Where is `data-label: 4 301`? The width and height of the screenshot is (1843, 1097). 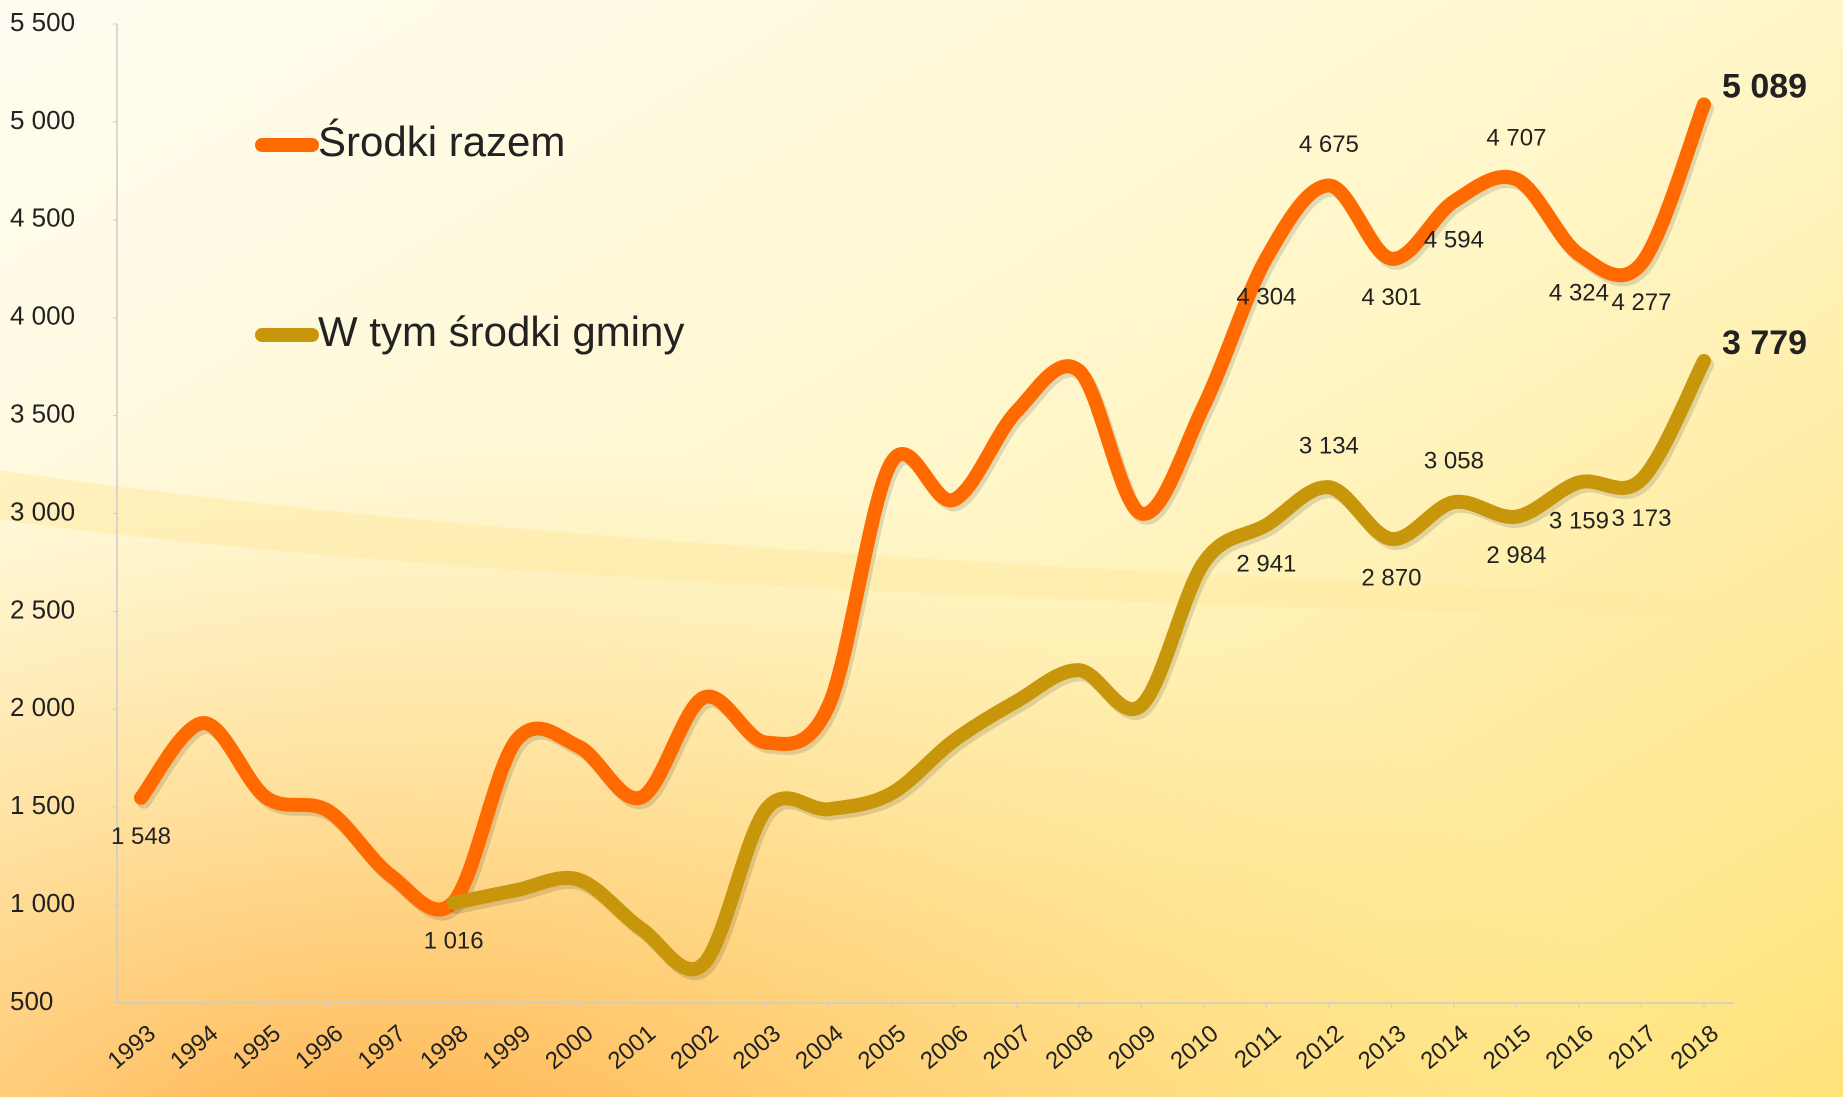 data-label: 4 301 is located at coordinates (1391, 297).